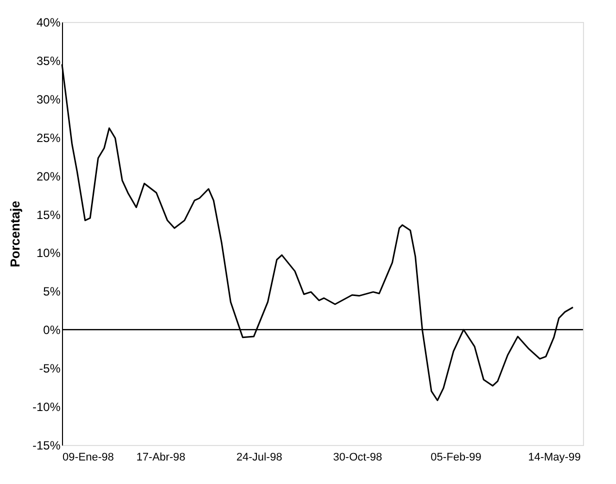 Image resolution: width=616 pixels, height=484 pixels. Describe the element at coordinates (357, 458) in the screenshot. I see `x-tick-label: 30-Oct-98` at that location.